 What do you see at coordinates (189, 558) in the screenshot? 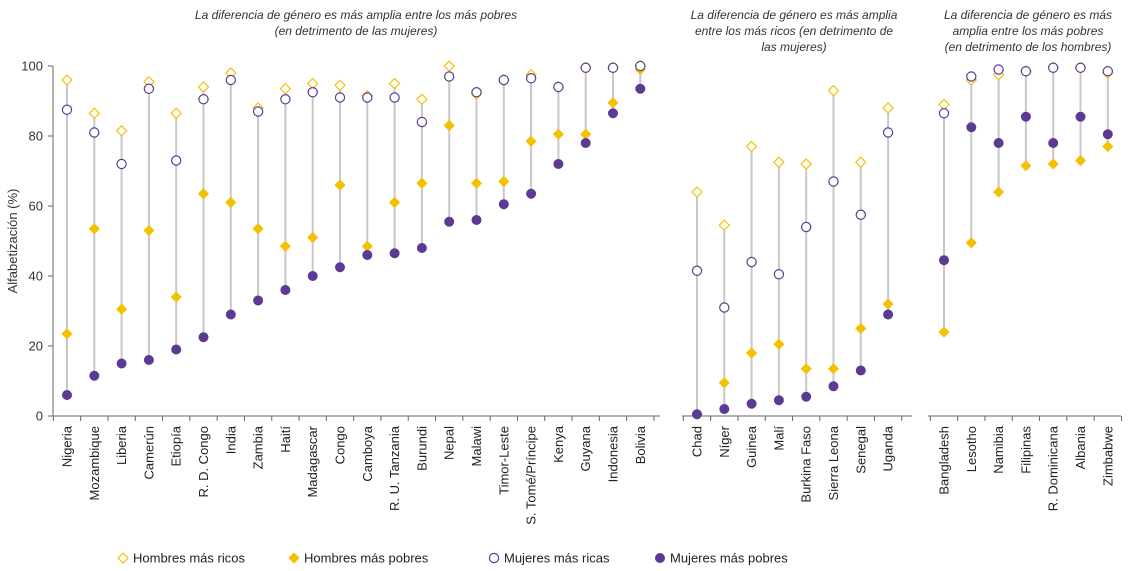
I see `legend-label: Hombres más ricos` at bounding box center [189, 558].